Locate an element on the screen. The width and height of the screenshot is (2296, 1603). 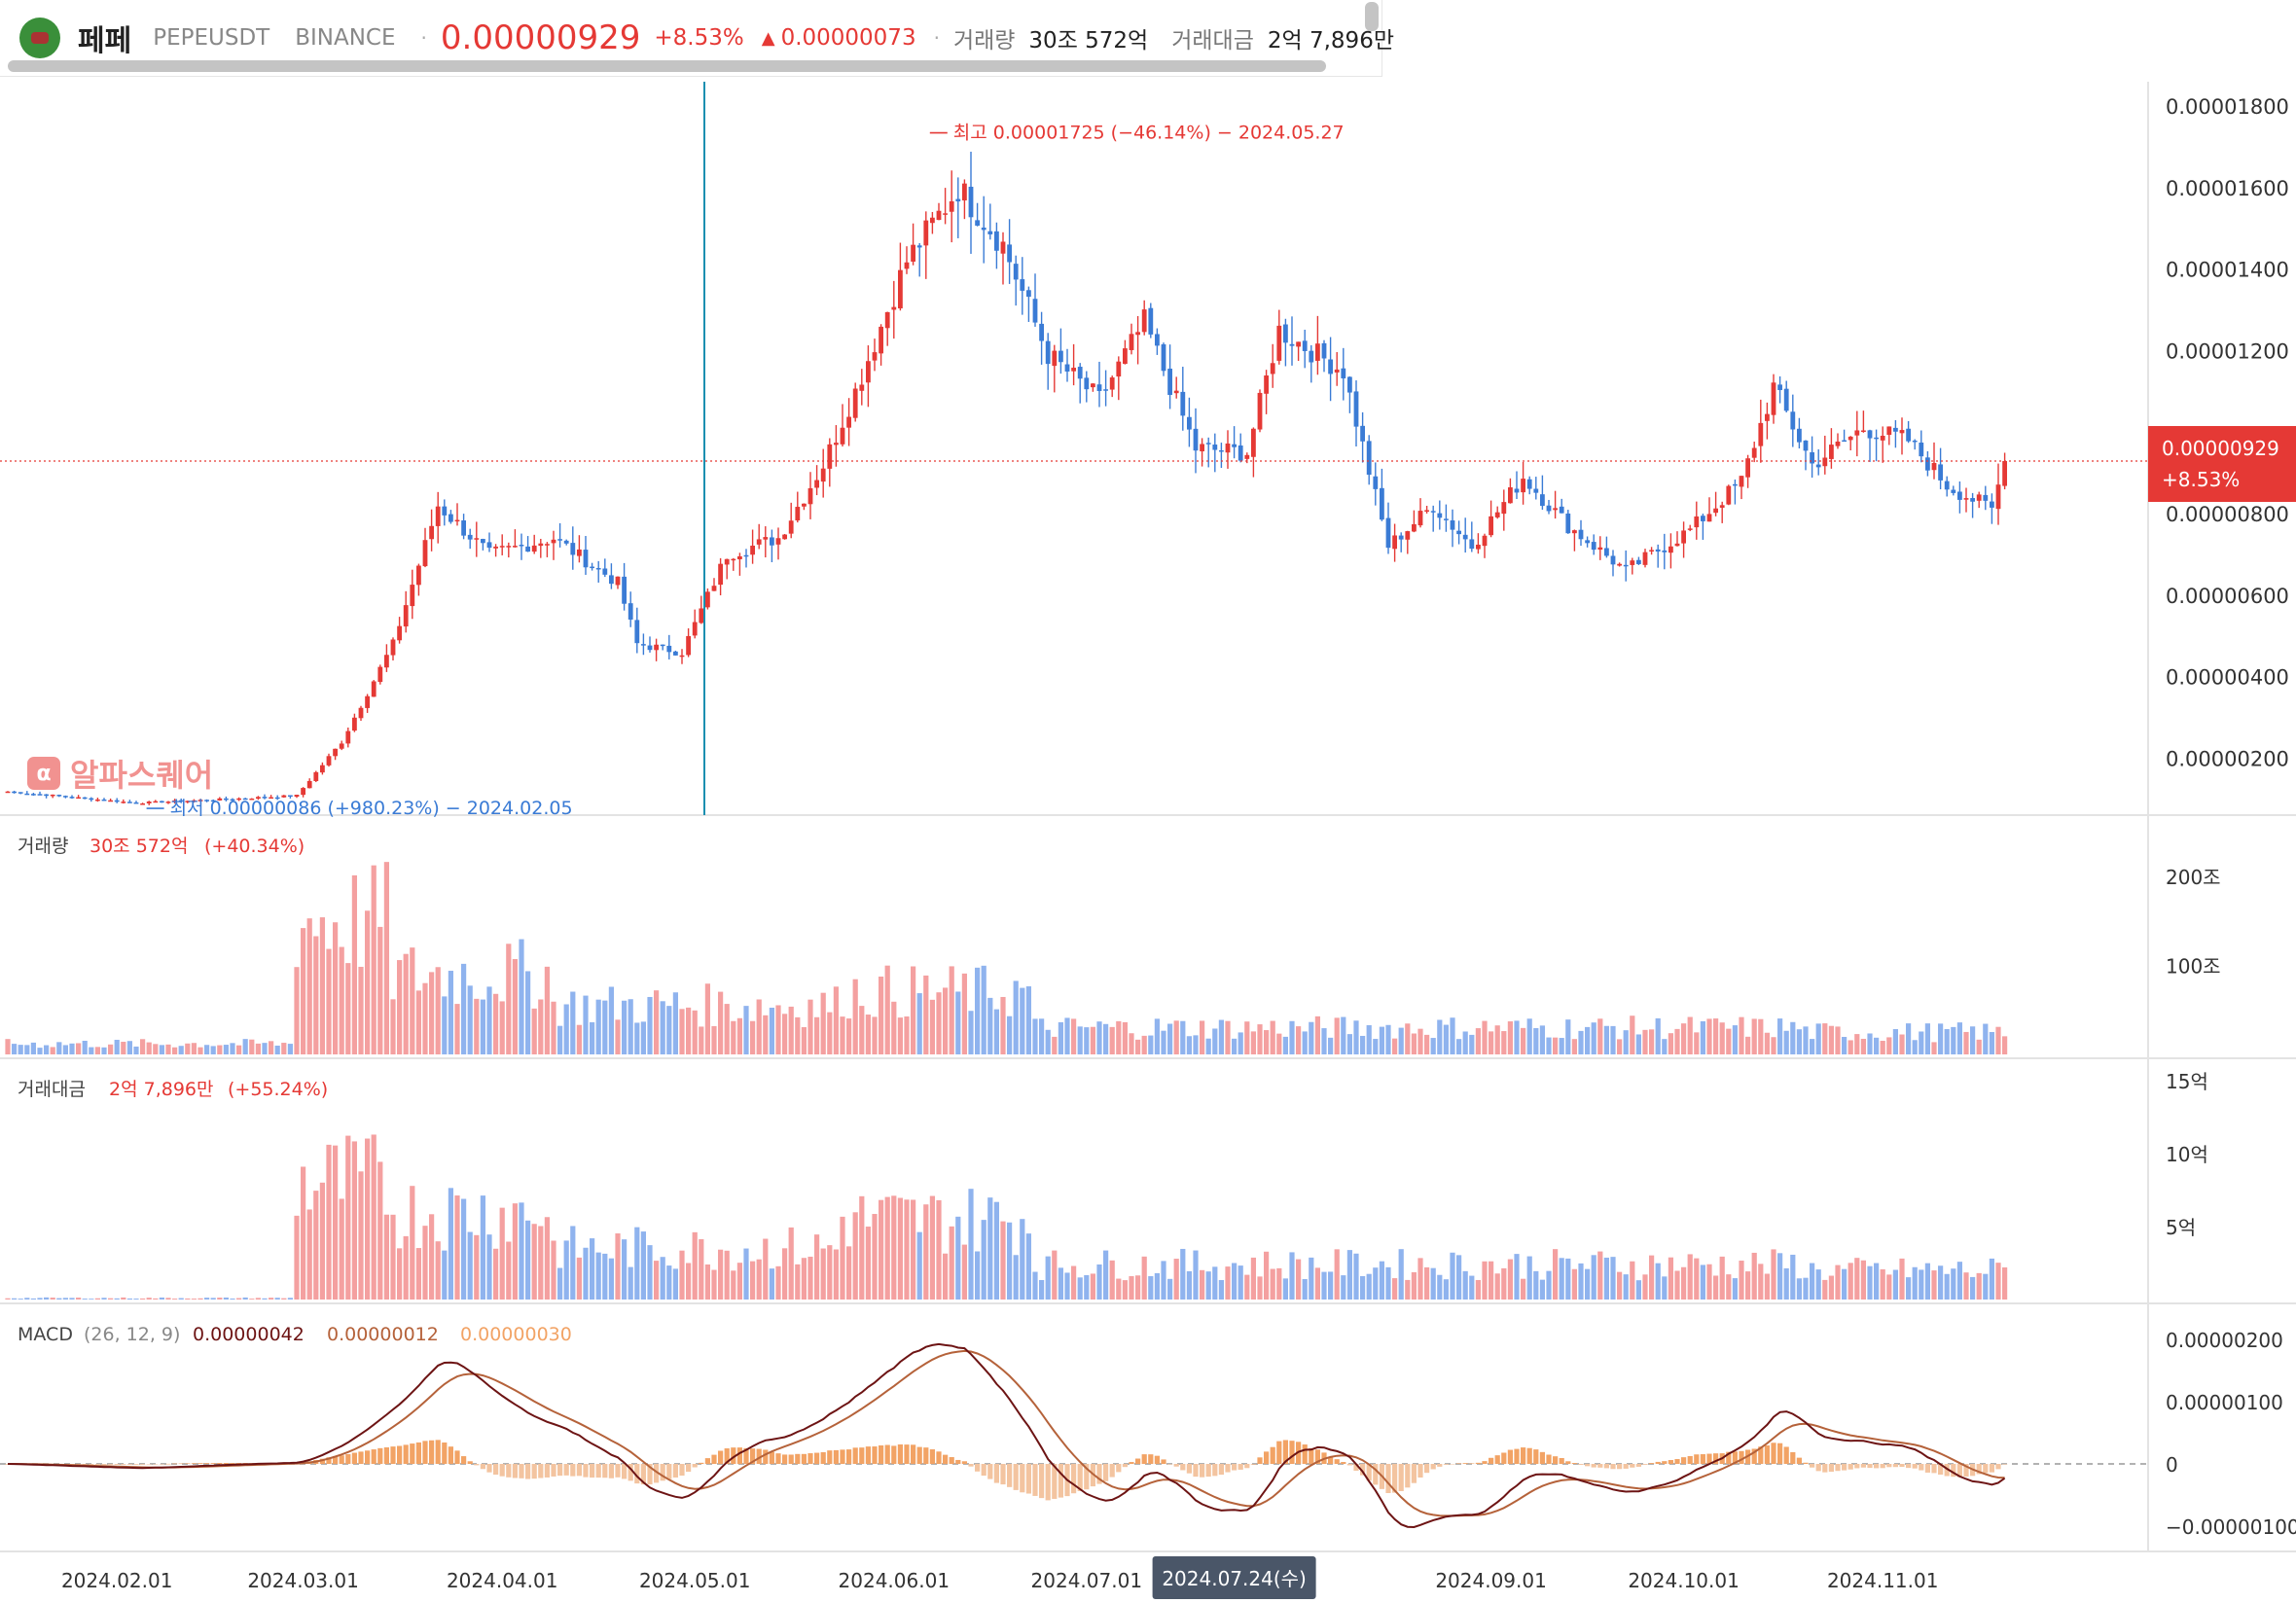
horizontal-scrollbar is located at coordinates (667, 66).